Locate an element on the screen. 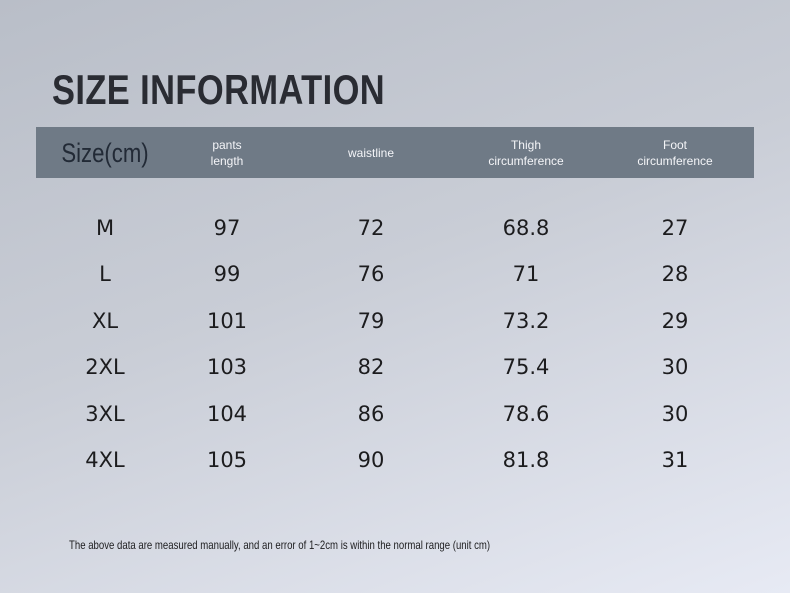 This screenshot has width=790, height=593. header-text: Thigh is located at coordinates (526, 144).